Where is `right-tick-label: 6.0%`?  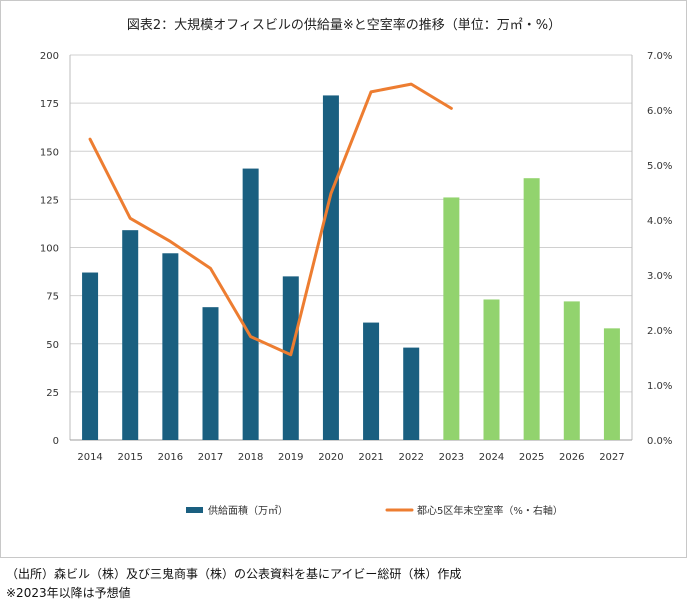
right-tick-label: 6.0% is located at coordinates (659, 111).